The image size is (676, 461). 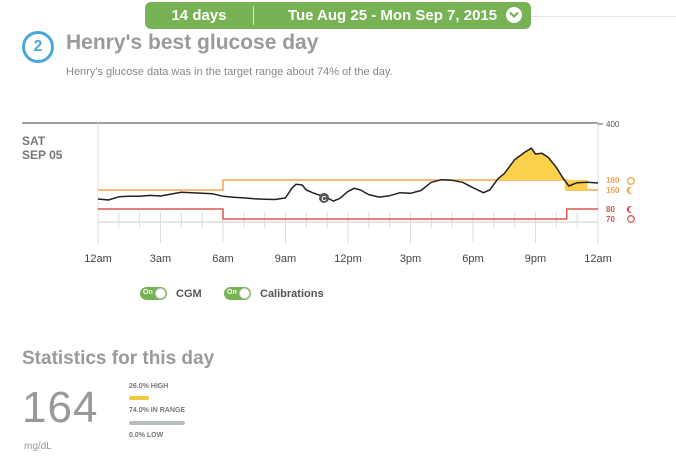 I want to click on calibrations-toggle: On Calibrations, so click(x=274, y=293).